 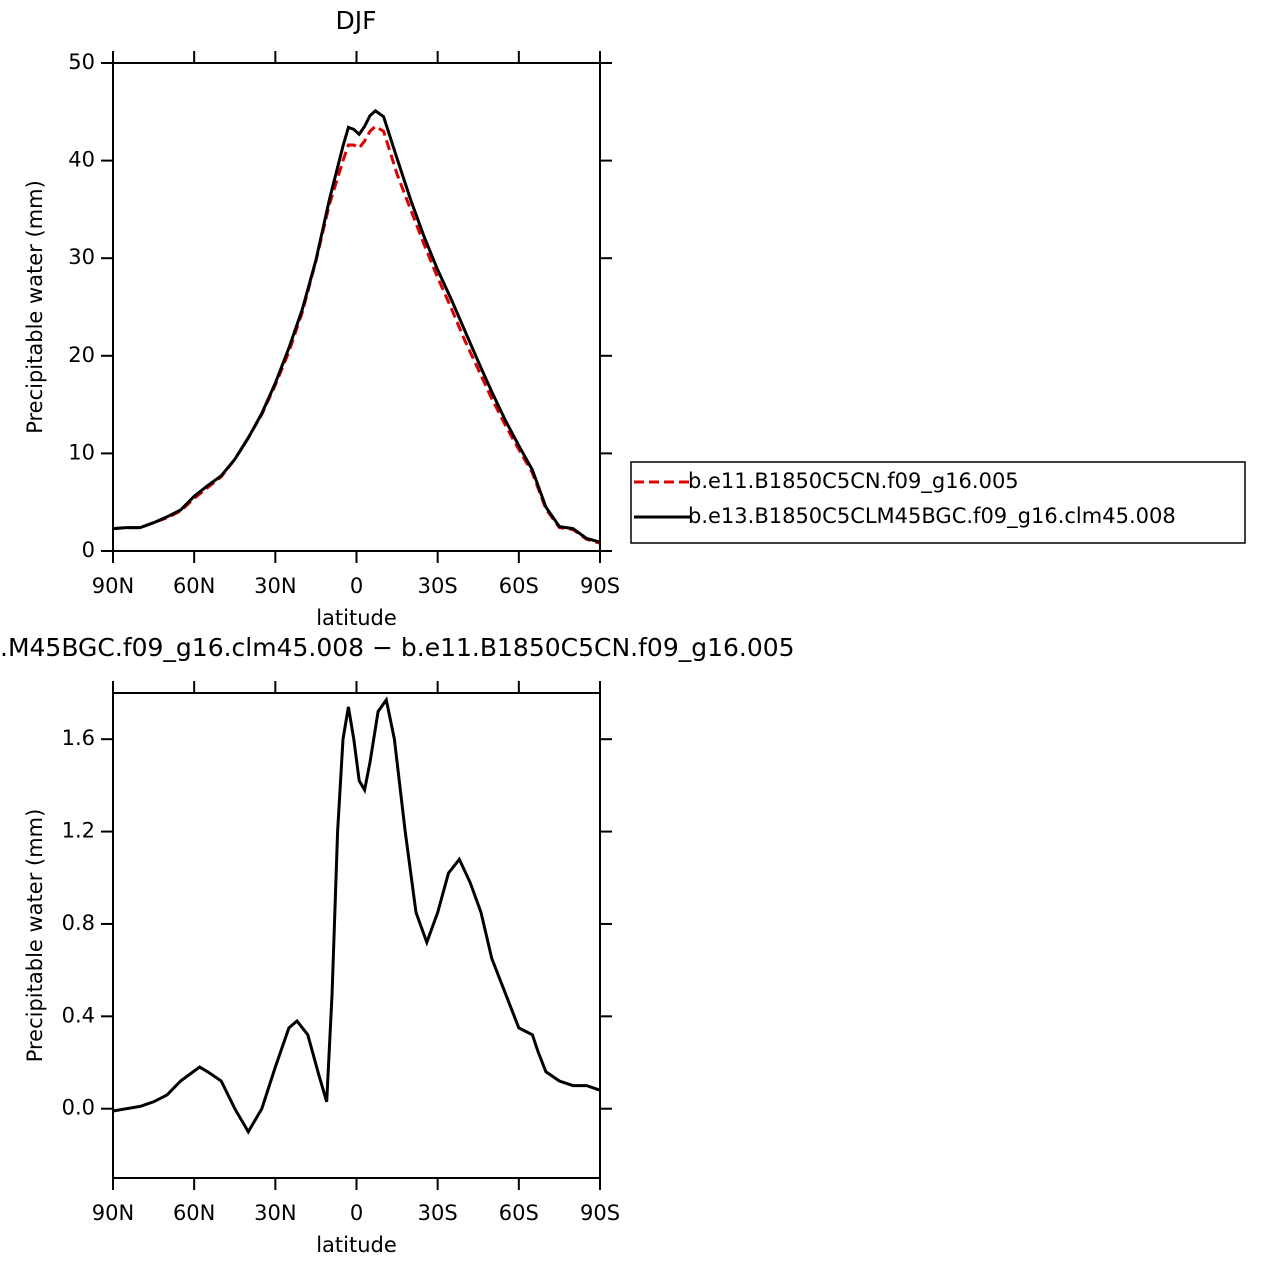 What do you see at coordinates (853, 481) in the screenshot?
I see `legend-label: b.e11.B1850C5CN.f09_g16.005` at bounding box center [853, 481].